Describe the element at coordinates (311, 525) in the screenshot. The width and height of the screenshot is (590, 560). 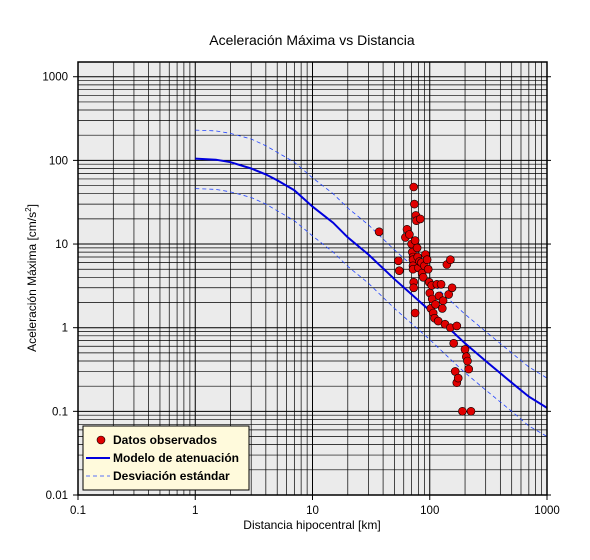
I see `x-axis-label: Distancia hipocentral [km]` at that location.